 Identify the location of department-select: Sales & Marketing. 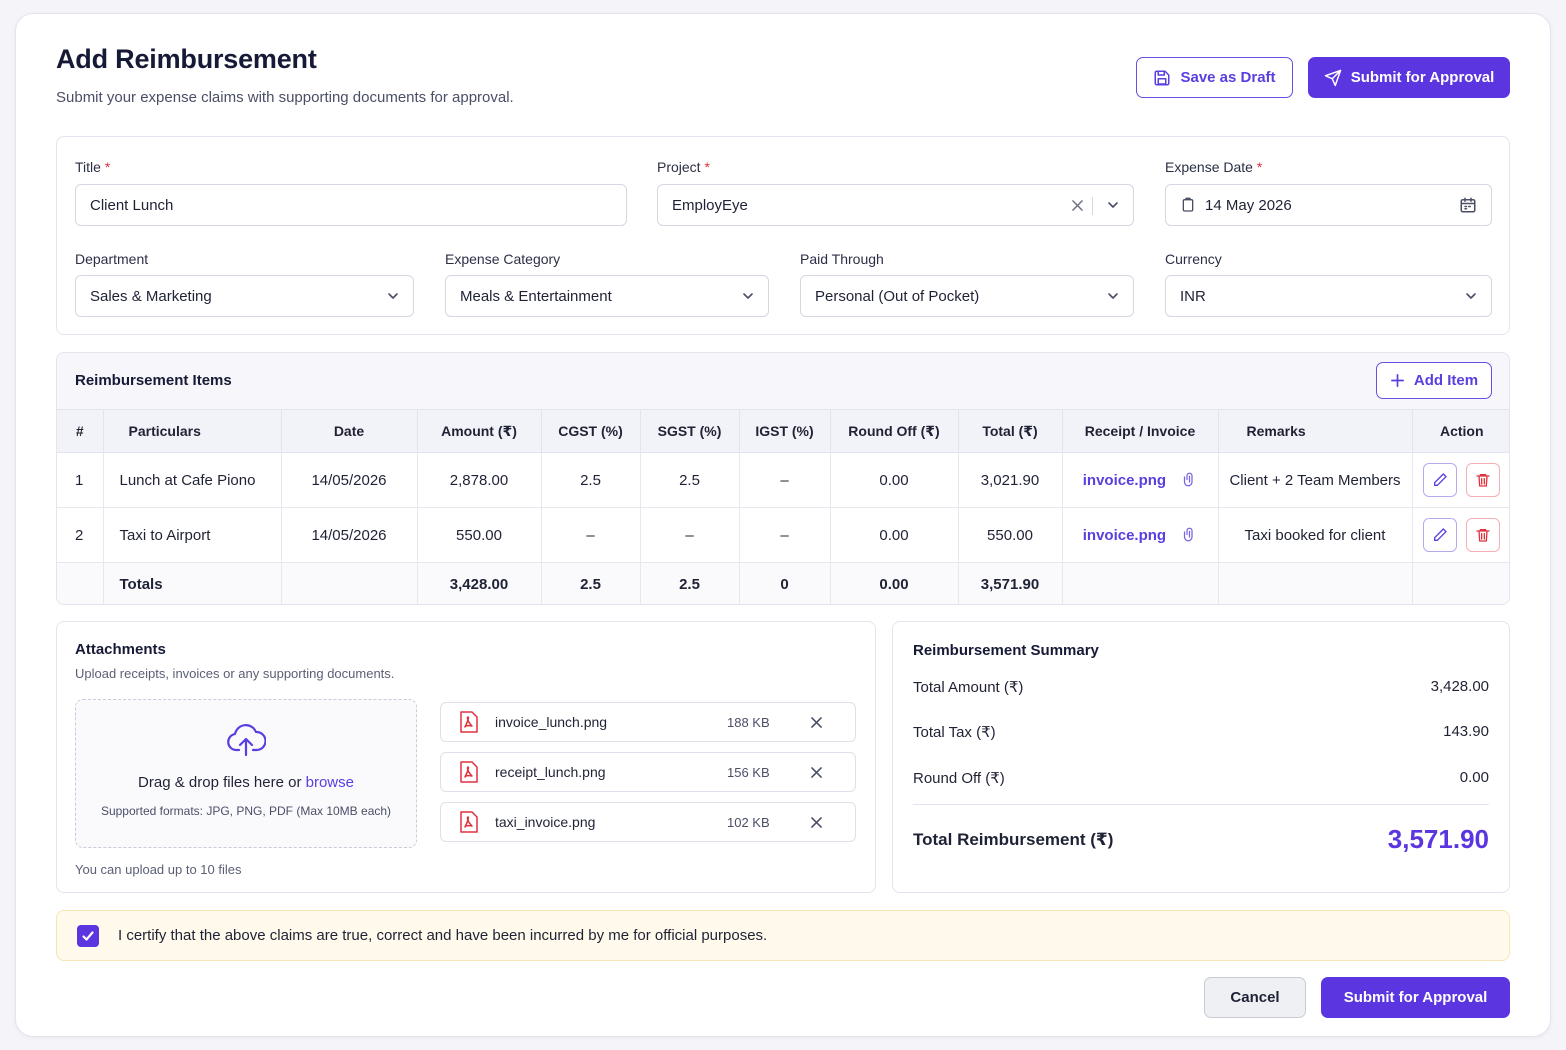
(244, 296).